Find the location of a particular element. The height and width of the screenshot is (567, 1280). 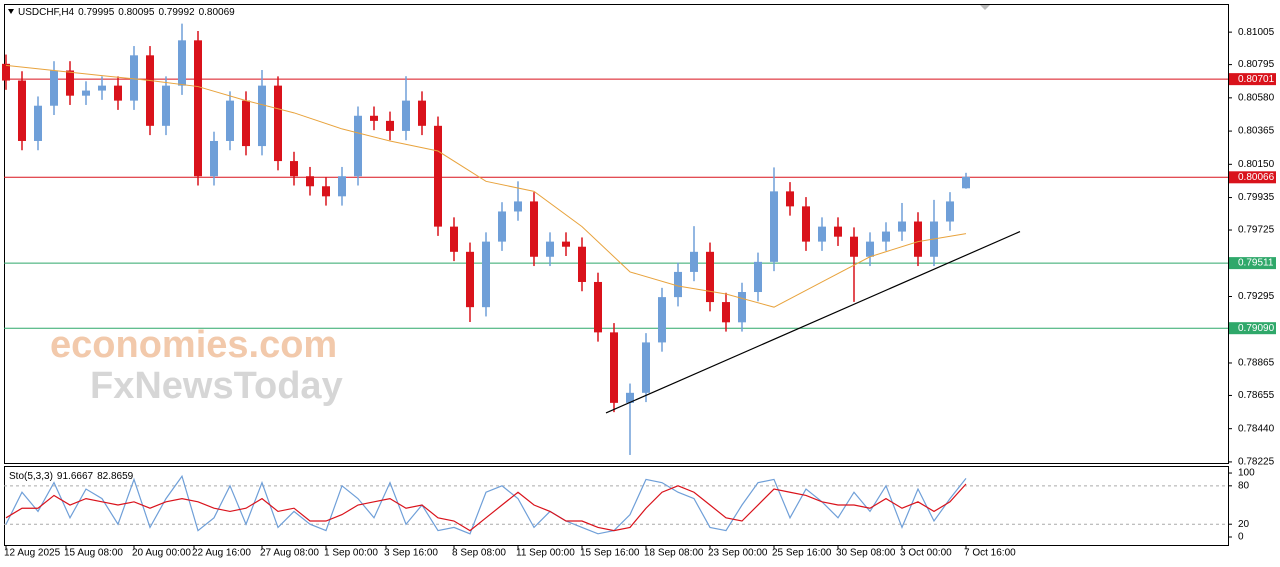

y-tick-label: 0.80795 is located at coordinates (1256, 64).